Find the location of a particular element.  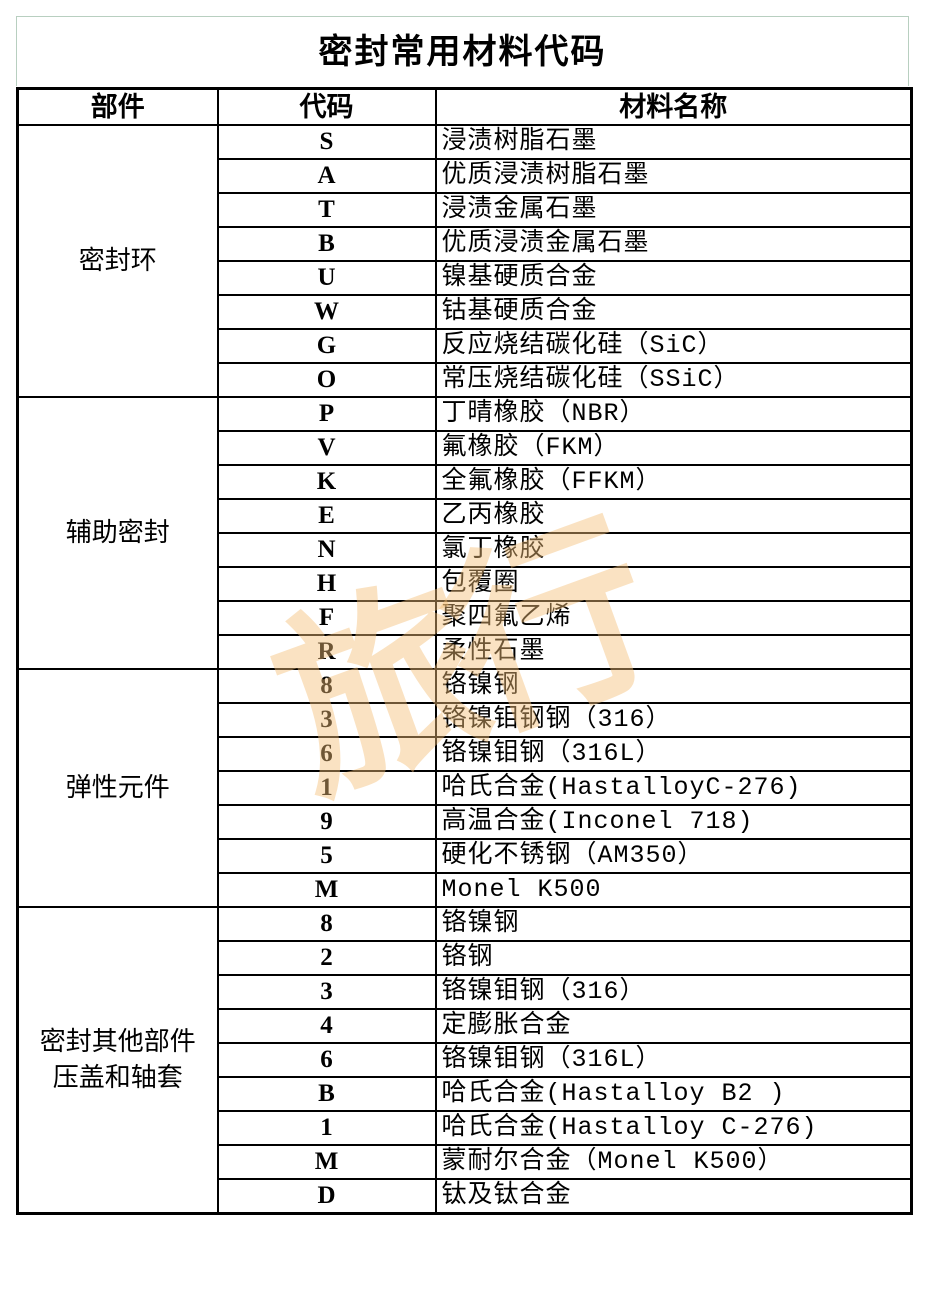

material-name-cell: 优质浸渍金属石墨 is located at coordinates (673, 243).